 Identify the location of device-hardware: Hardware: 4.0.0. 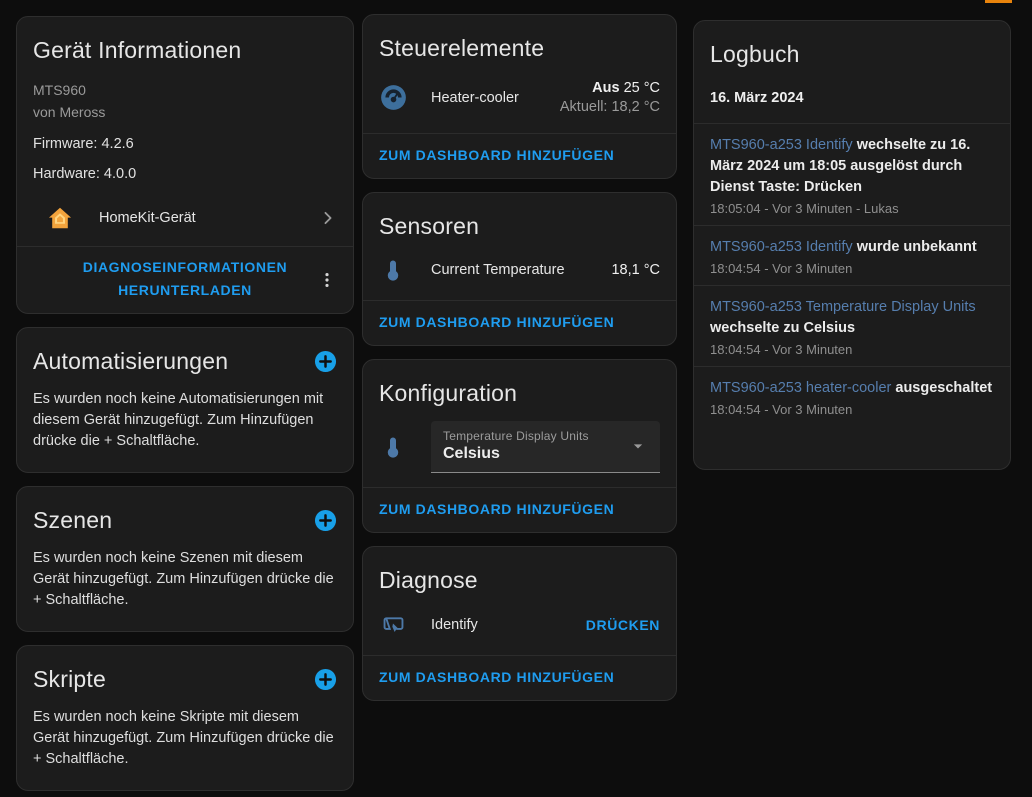
(85, 174).